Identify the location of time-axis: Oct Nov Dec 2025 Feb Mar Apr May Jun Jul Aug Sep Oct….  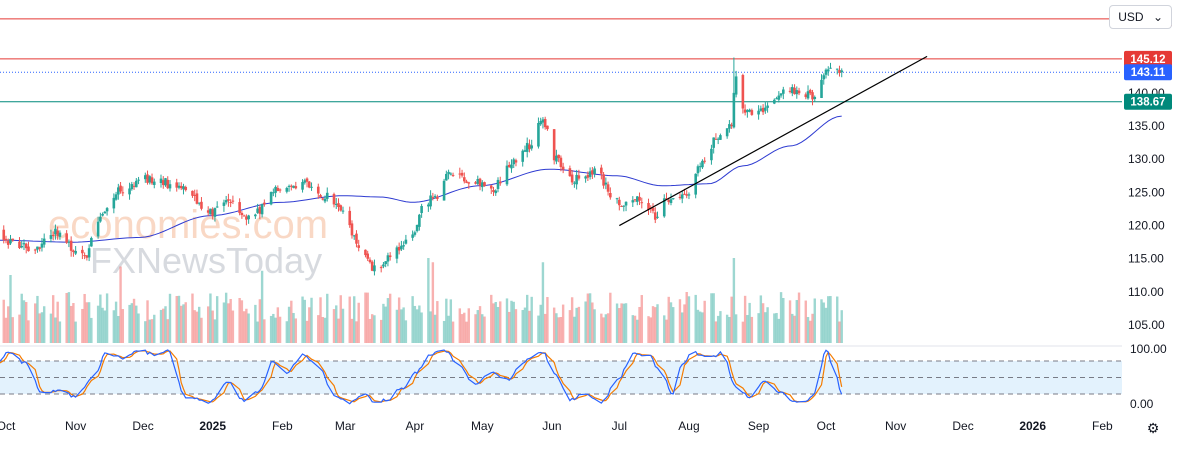
(556, 426).